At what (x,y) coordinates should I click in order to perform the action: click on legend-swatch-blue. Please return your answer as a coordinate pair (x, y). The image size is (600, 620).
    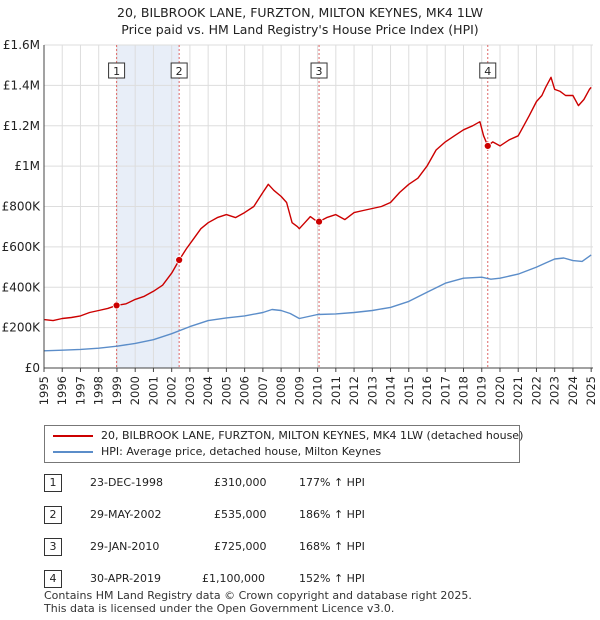
    Looking at the image, I should click on (73, 452).